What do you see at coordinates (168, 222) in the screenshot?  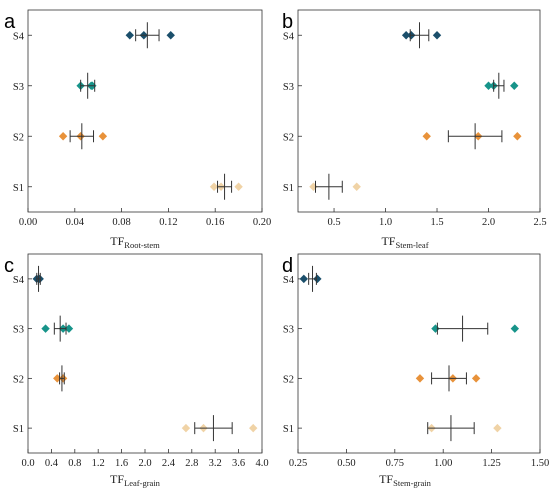 I see `x-tick-label: 0.12` at bounding box center [168, 222].